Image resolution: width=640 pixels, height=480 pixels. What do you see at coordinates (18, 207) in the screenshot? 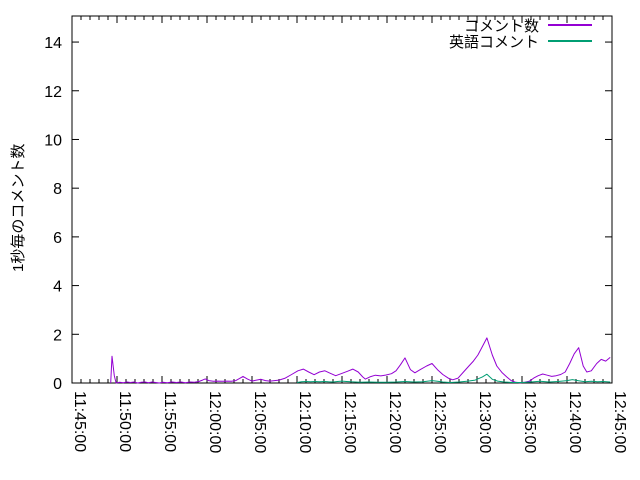
I see `y-axis-title: 1秒毎のコメント数` at bounding box center [18, 207].